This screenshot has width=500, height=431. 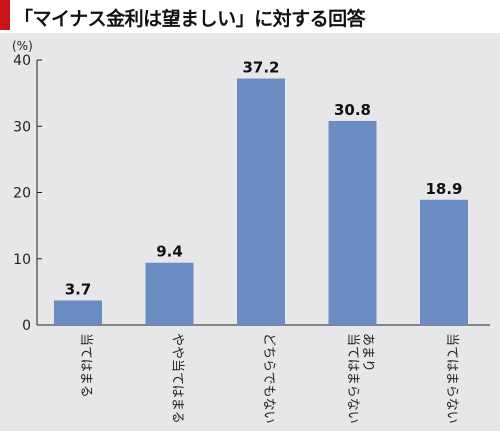 What do you see at coordinates (443, 189) in the screenshot?
I see `data-label: 18.9` at bounding box center [443, 189].